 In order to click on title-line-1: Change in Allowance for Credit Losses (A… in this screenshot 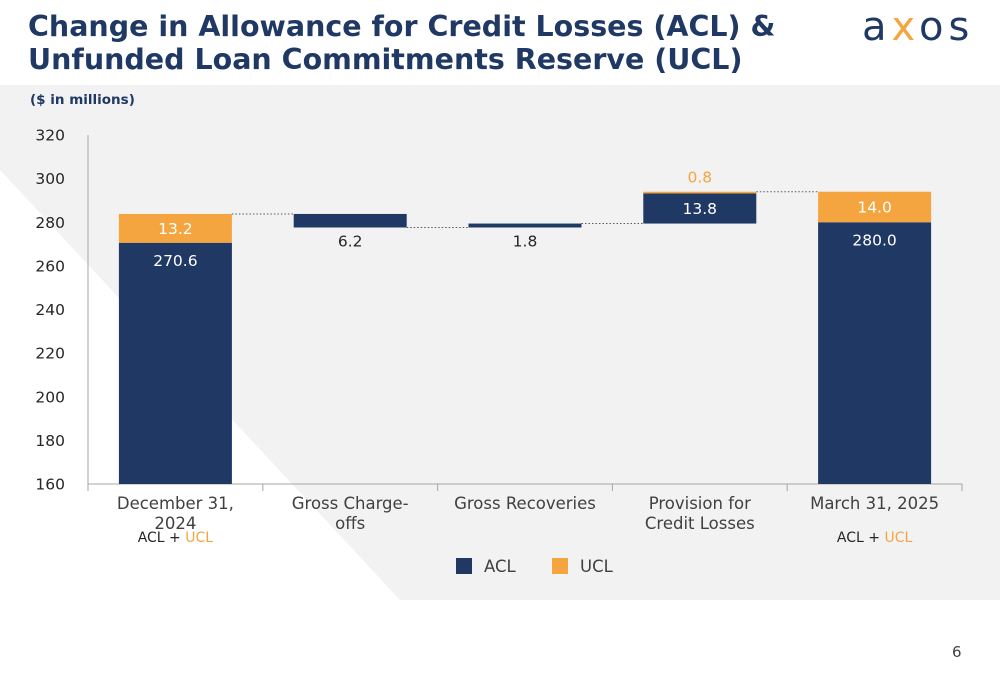, I will do `click(402, 26)`.